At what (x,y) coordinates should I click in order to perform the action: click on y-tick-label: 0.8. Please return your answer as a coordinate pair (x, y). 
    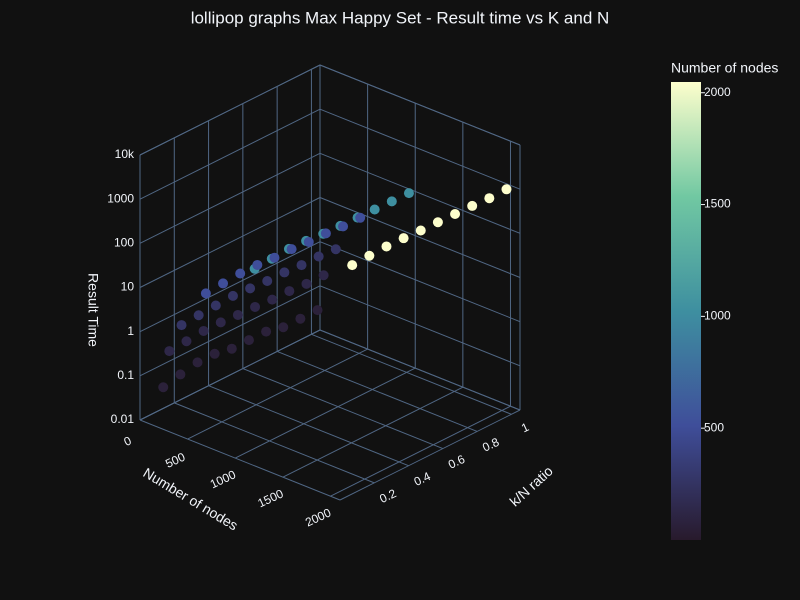
    Looking at the image, I should click on (490, 445).